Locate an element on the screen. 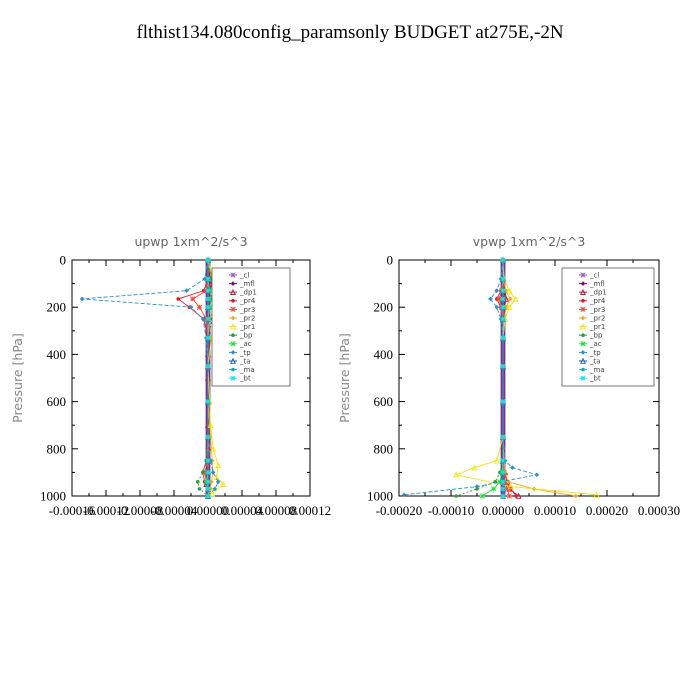  x-tick-label: -0.00010 is located at coordinates (451, 510).